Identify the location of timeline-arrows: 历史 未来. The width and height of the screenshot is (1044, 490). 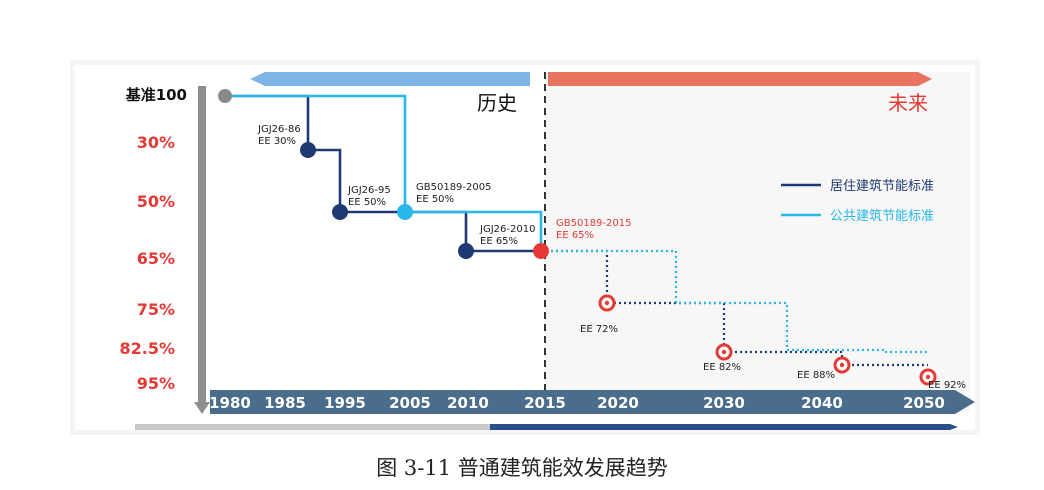
(591, 93).